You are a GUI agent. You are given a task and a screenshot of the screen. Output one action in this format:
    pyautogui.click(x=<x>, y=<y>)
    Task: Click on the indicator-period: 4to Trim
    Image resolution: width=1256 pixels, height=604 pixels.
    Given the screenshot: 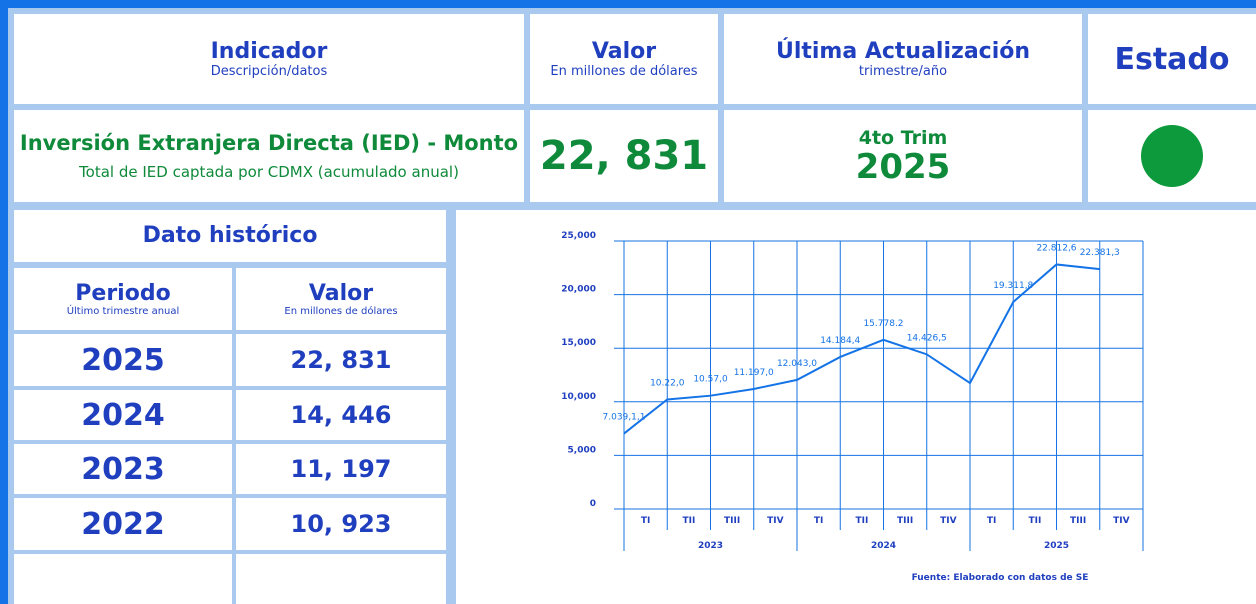 What is the action you would take?
    pyautogui.click(x=903, y=138)
    